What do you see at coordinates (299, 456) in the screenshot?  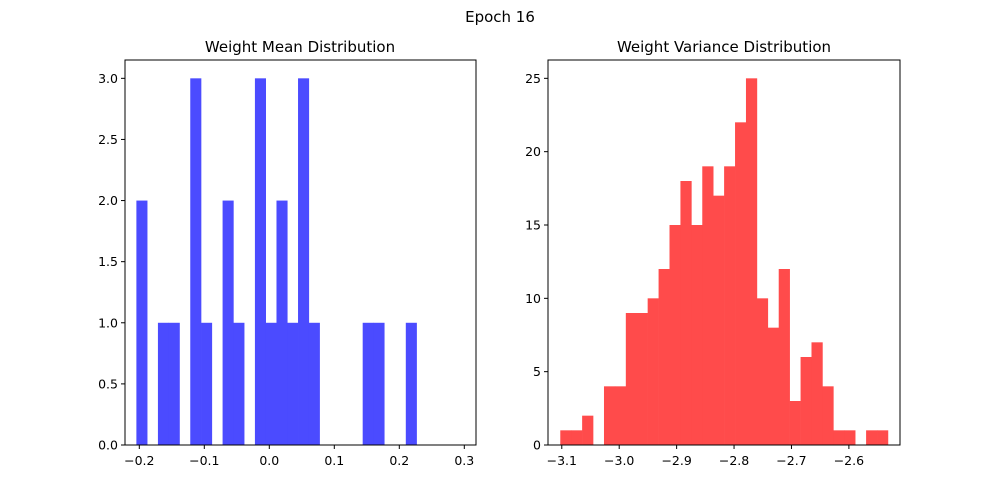 I see `x-axis: −0.2 −0.1 0.0 0.1 0.2 0.3` at bounding box center [299, 456].